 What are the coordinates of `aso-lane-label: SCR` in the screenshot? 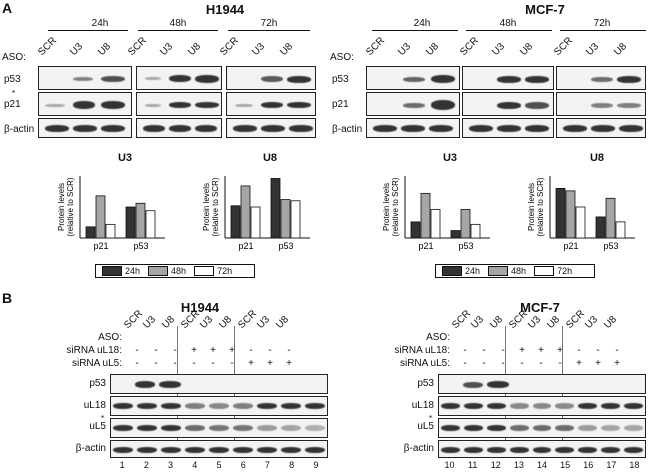 It's located at (461, 319).